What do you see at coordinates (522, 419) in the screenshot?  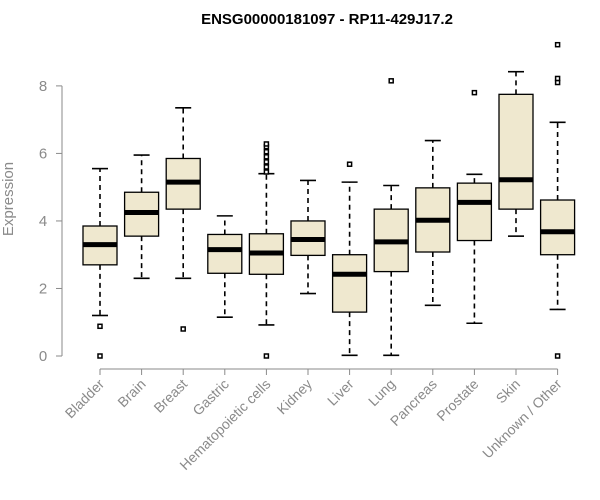 I see `x-tick-label: Unknown / Other` at bounding box center [522, 419].